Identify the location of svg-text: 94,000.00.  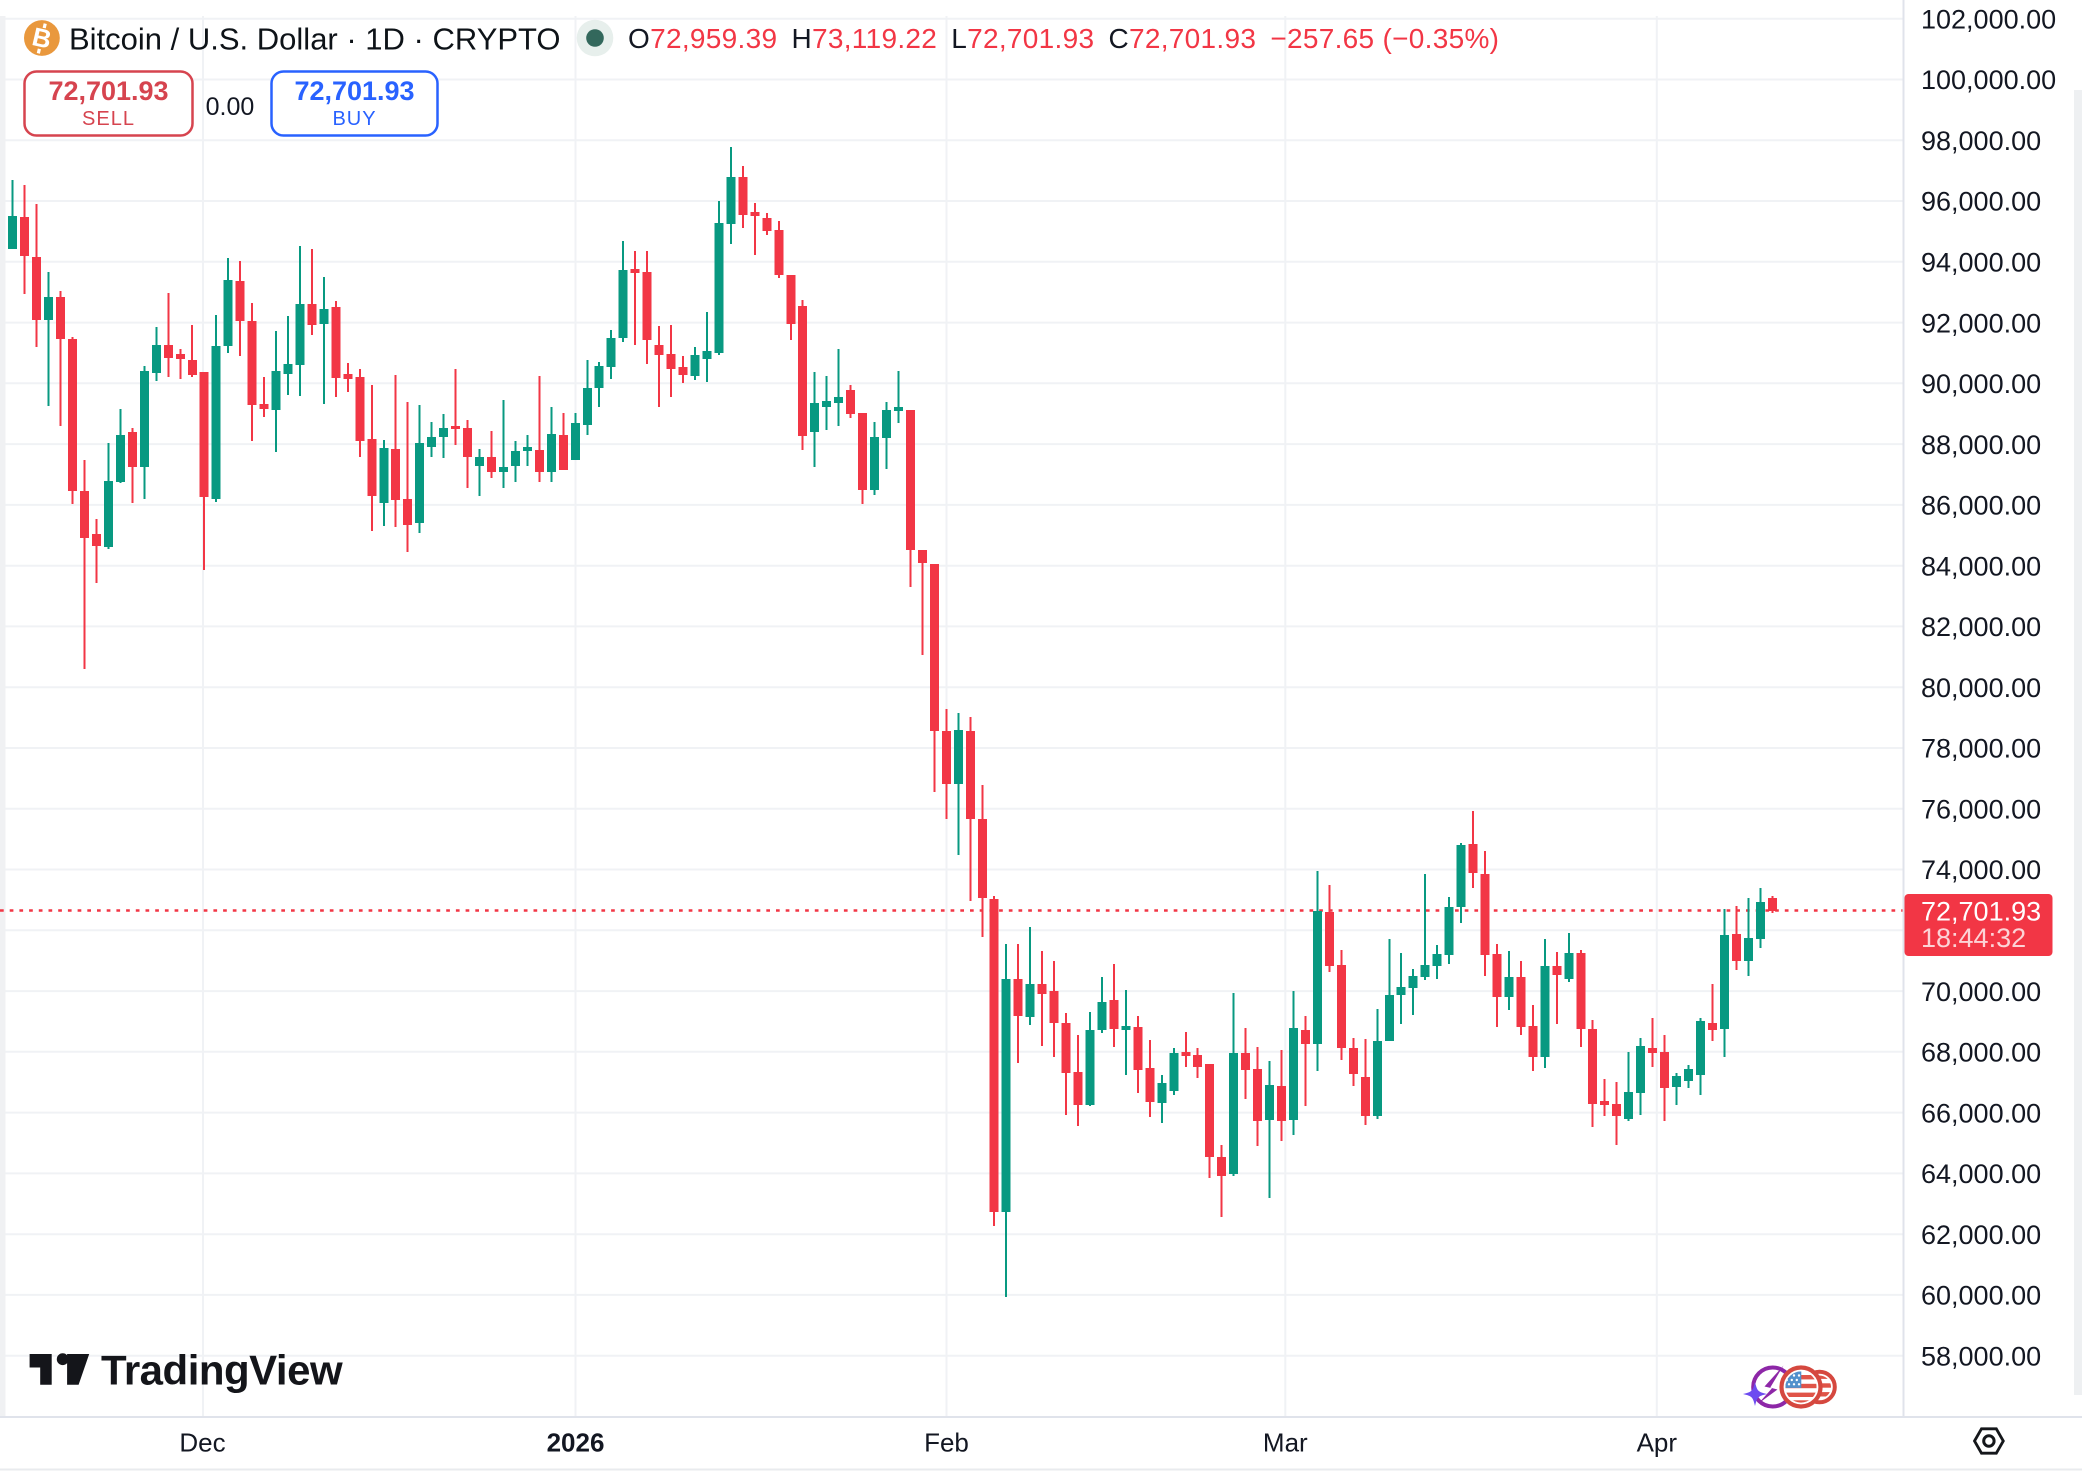
(1981, 263).